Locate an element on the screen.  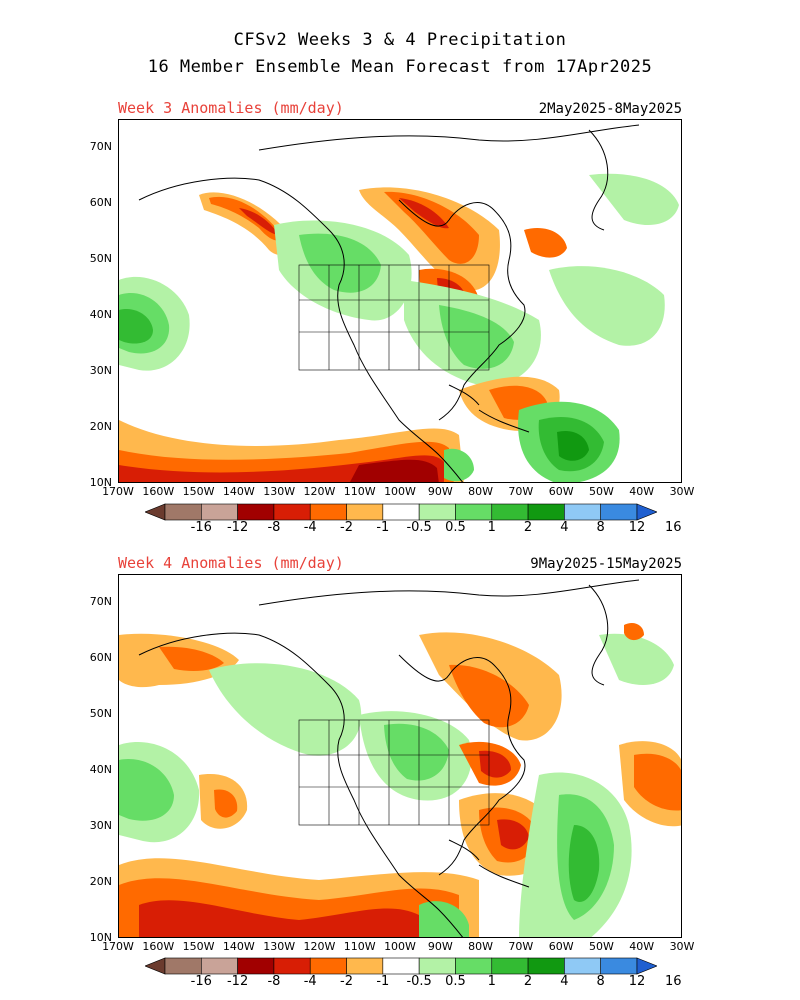
dry-mid-pacific-mid is located at coordinates (226, 803).